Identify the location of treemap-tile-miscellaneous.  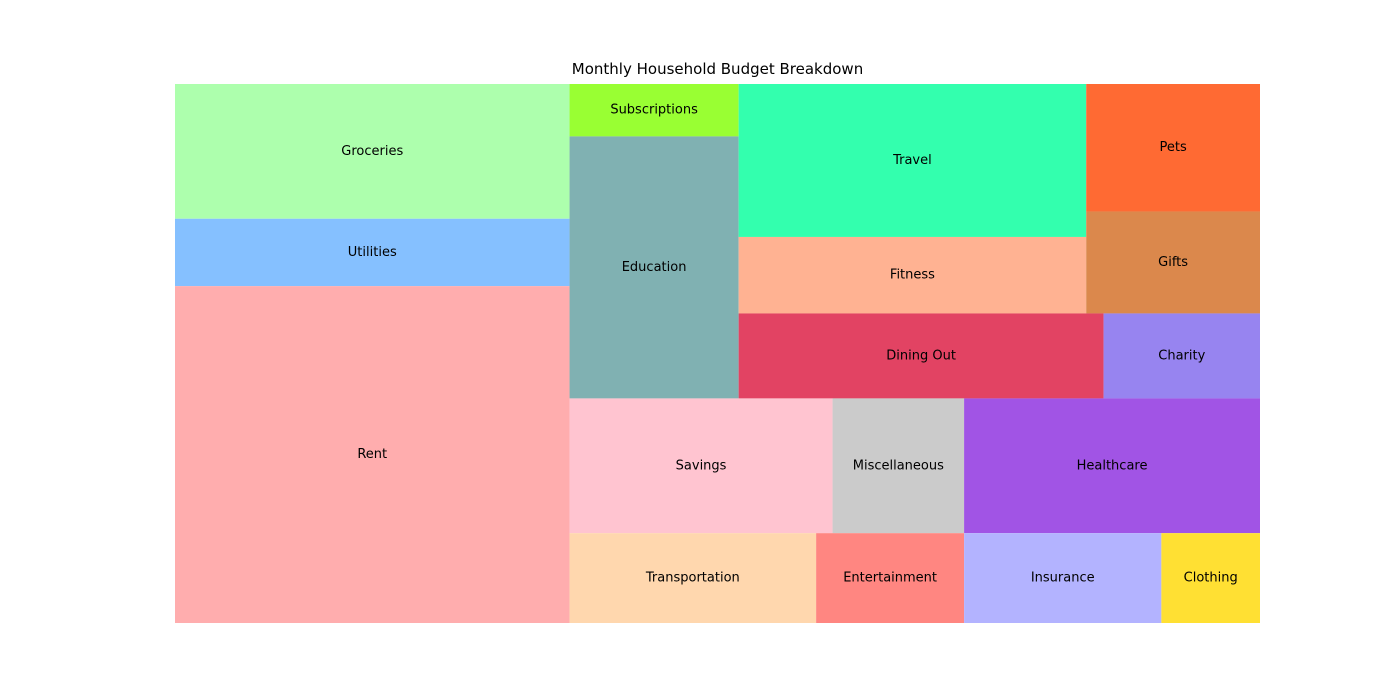
(898, 466).